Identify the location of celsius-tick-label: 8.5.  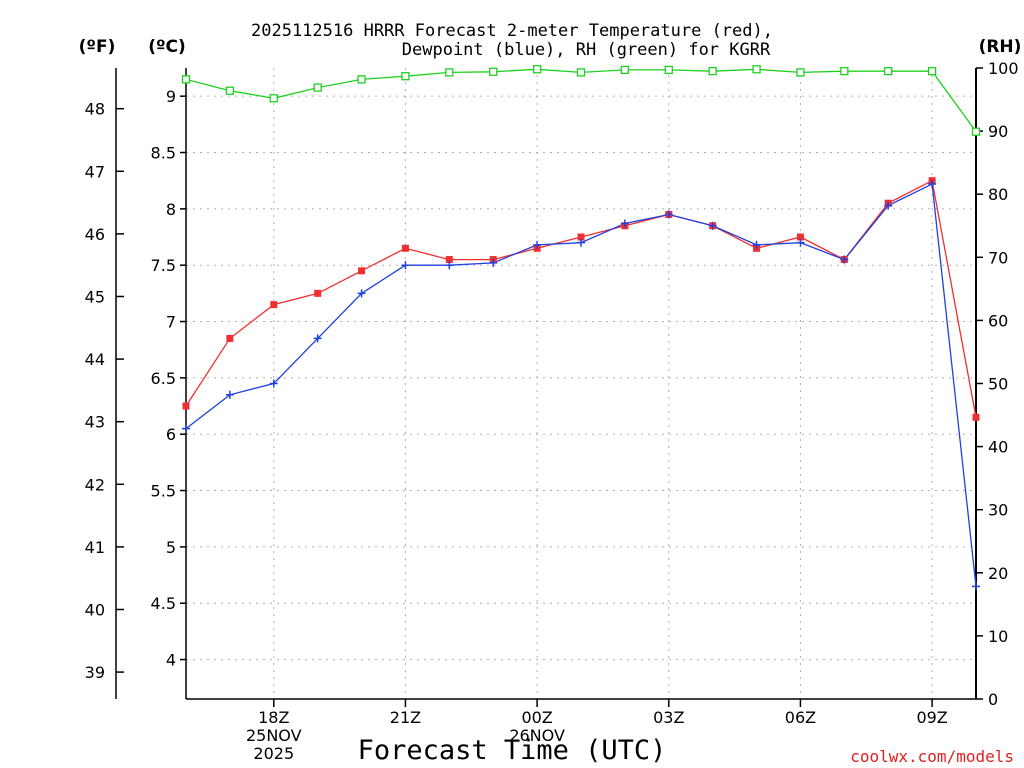
(163, 153).